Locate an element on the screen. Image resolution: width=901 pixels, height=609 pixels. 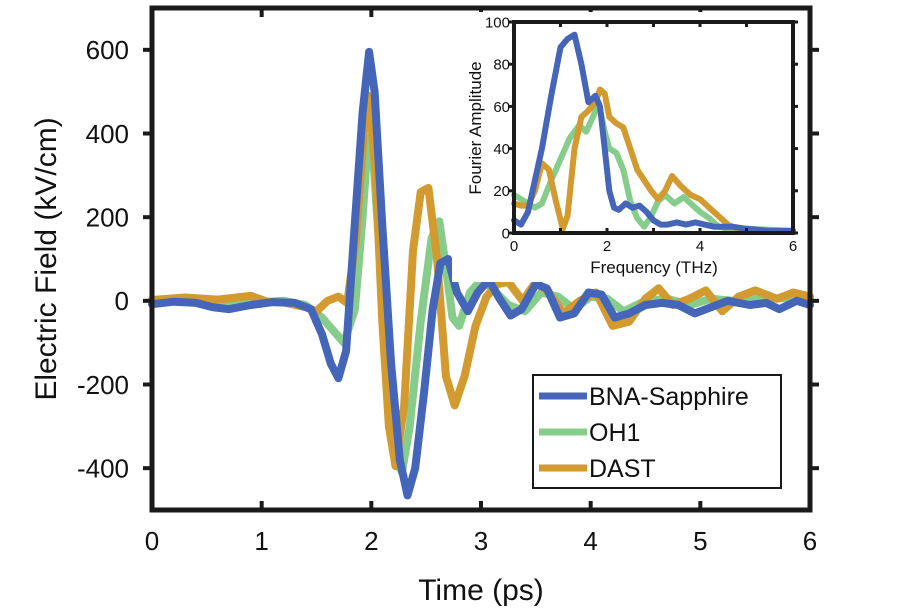
inset-y-tick-label: 100 is located at coordinates (497, 22).